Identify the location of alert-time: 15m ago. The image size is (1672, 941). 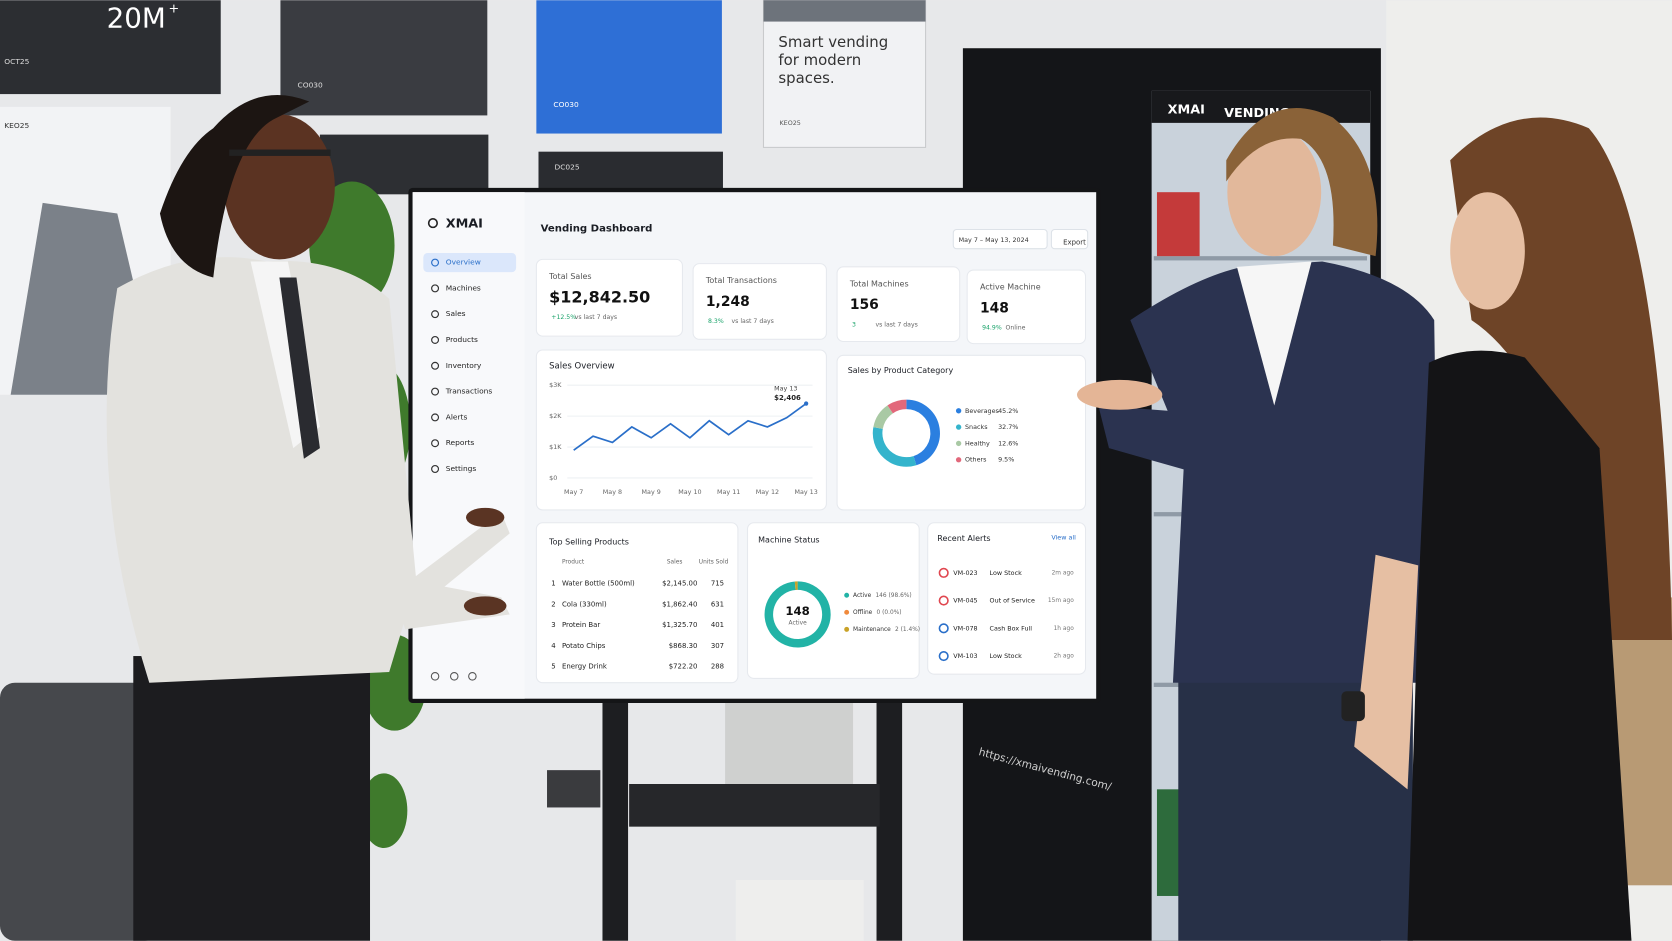
(1061, 601).